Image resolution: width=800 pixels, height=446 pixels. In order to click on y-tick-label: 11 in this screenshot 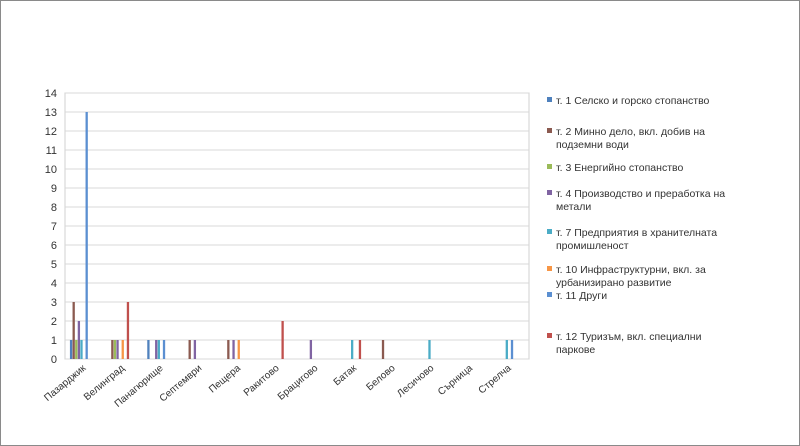, I will do `click(51, 151)`.